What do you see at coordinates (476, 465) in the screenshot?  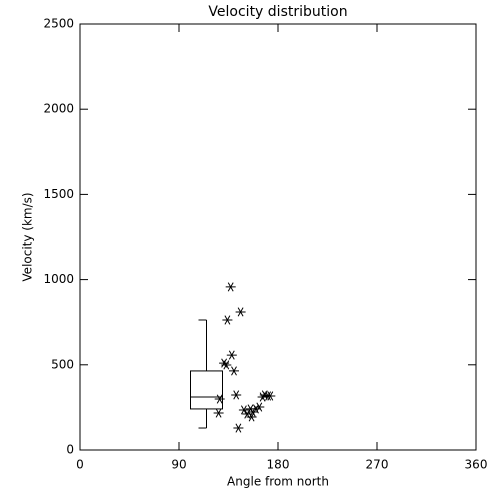 I see `x-tick-label: 360` at bounding box center [476, 465].